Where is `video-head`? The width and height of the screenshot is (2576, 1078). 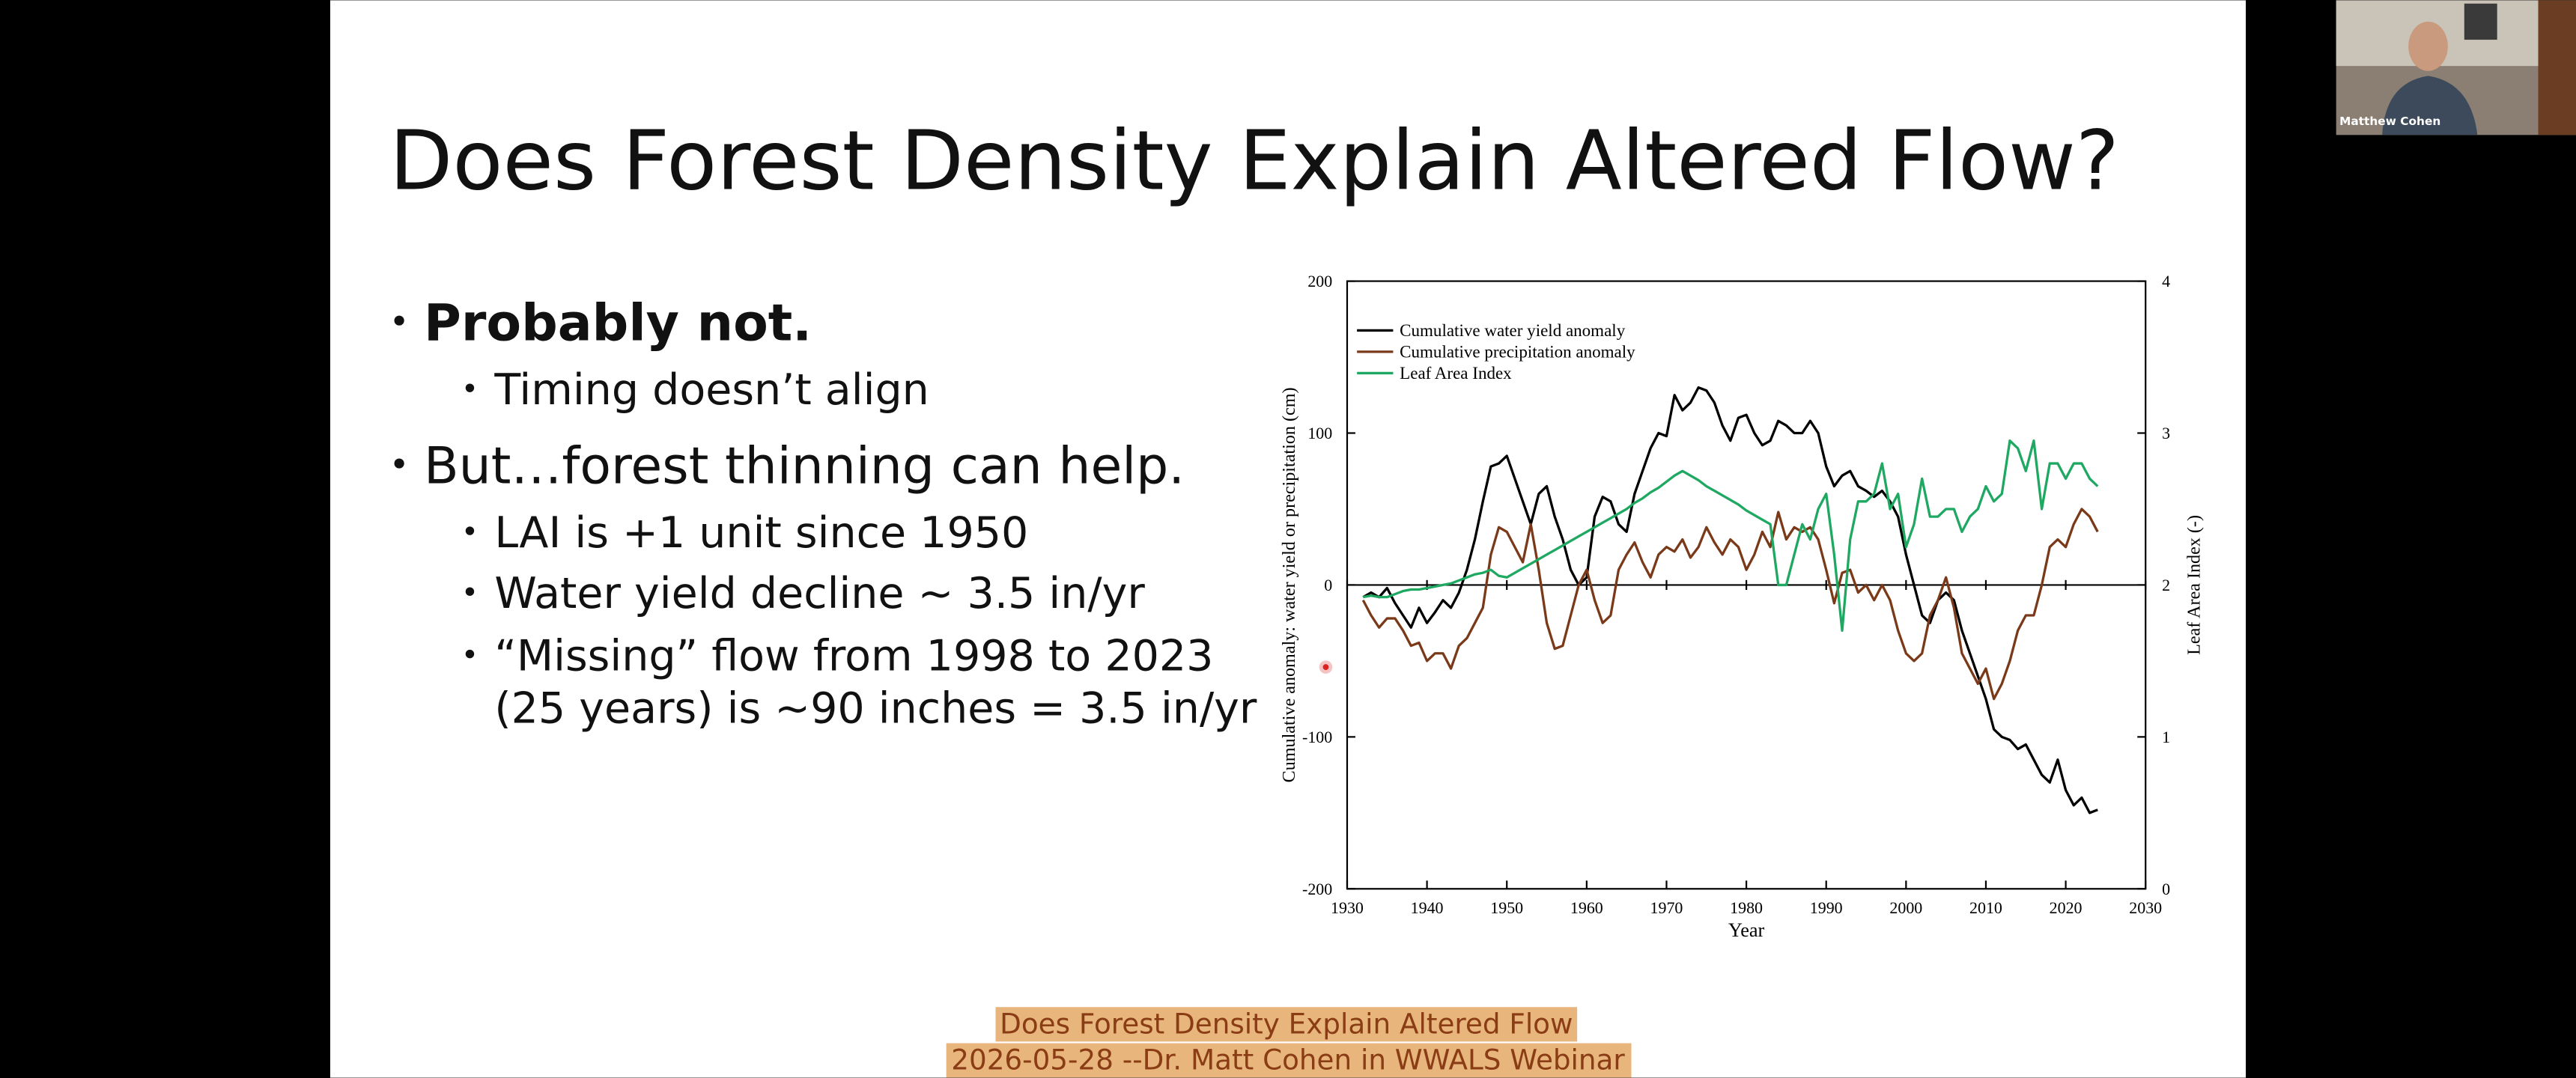 video-head is located at coordinates (2428, 46).